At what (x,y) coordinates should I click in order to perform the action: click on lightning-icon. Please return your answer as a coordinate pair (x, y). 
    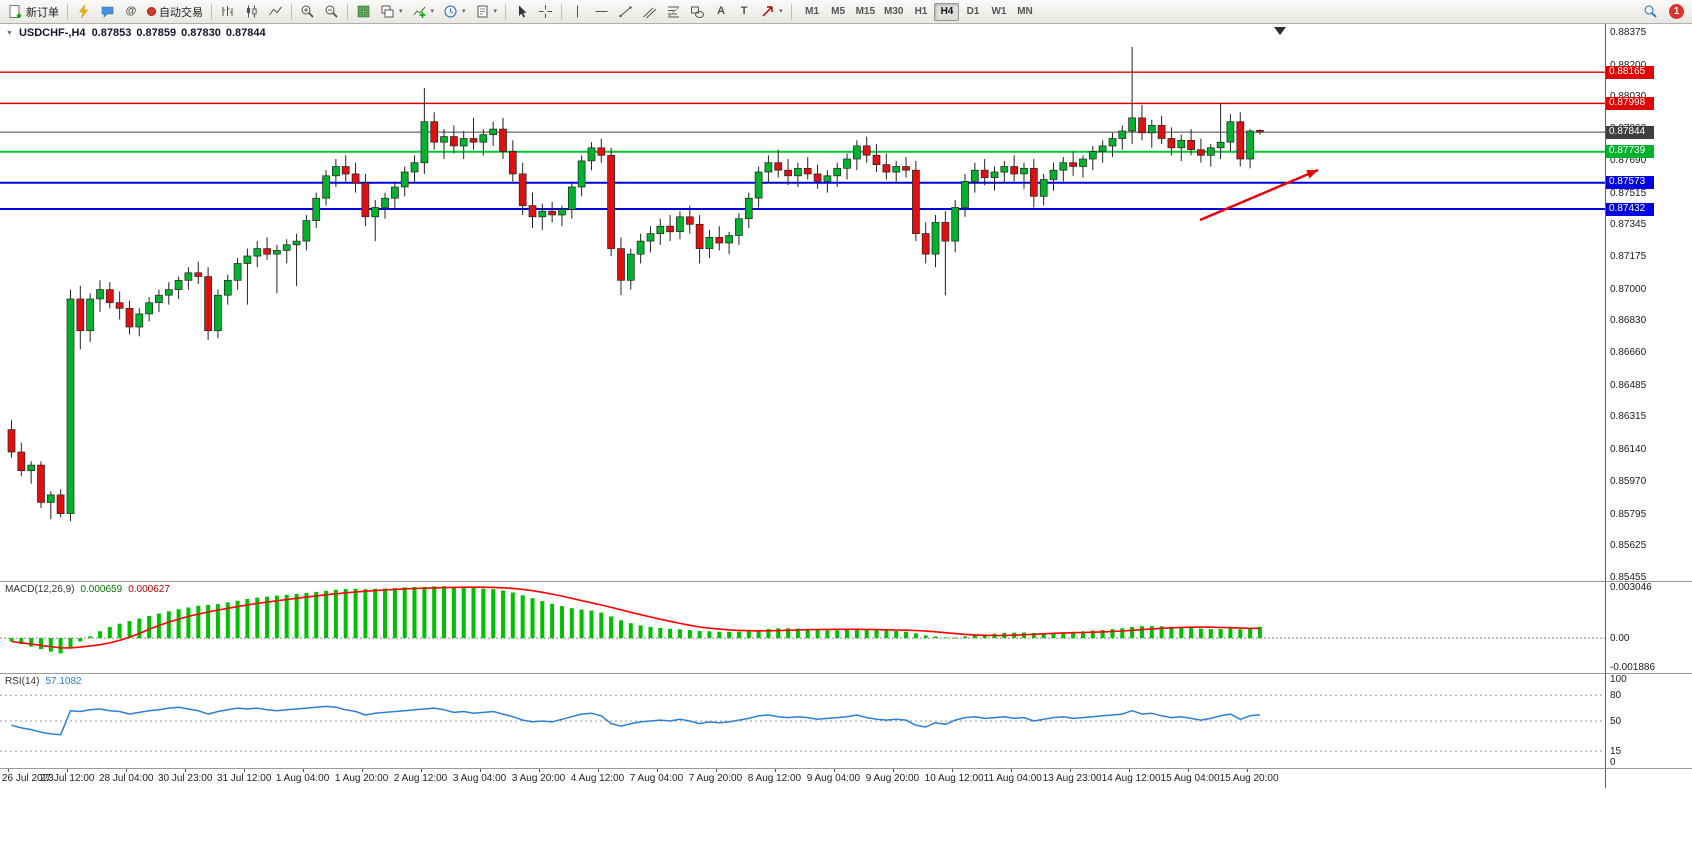
    Looking at the image, I should click on (83, 11).